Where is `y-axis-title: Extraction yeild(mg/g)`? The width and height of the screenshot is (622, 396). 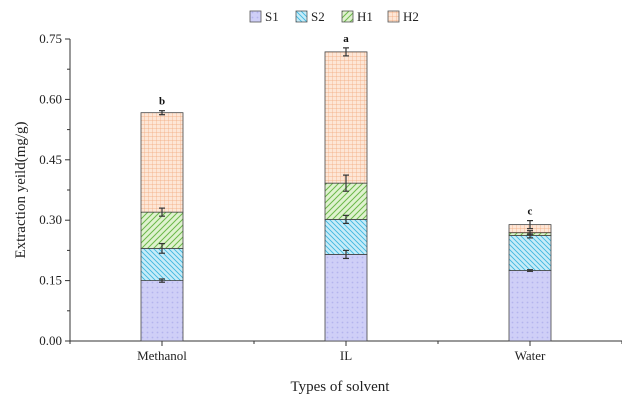 y-axis-title: Extraction yeild(mg/g) is located at coordinates (21, 189).